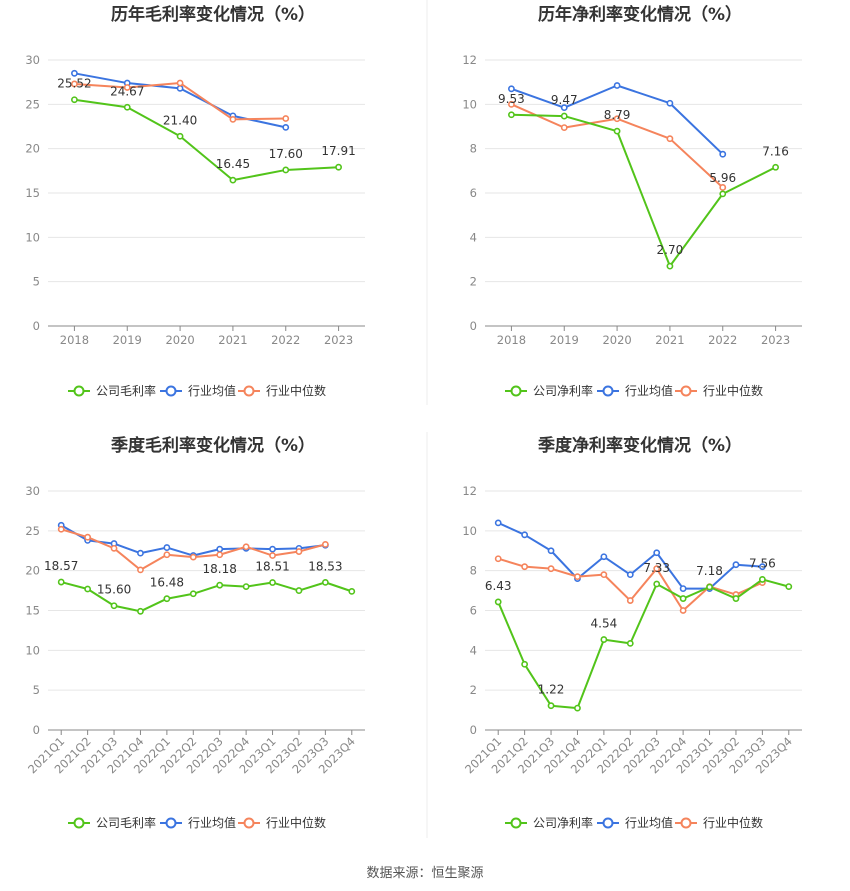 The image size is (850, 891). Describe the element at coordinates (511, 99) in the screenshot. I see `data-label: 9.53` at that location.